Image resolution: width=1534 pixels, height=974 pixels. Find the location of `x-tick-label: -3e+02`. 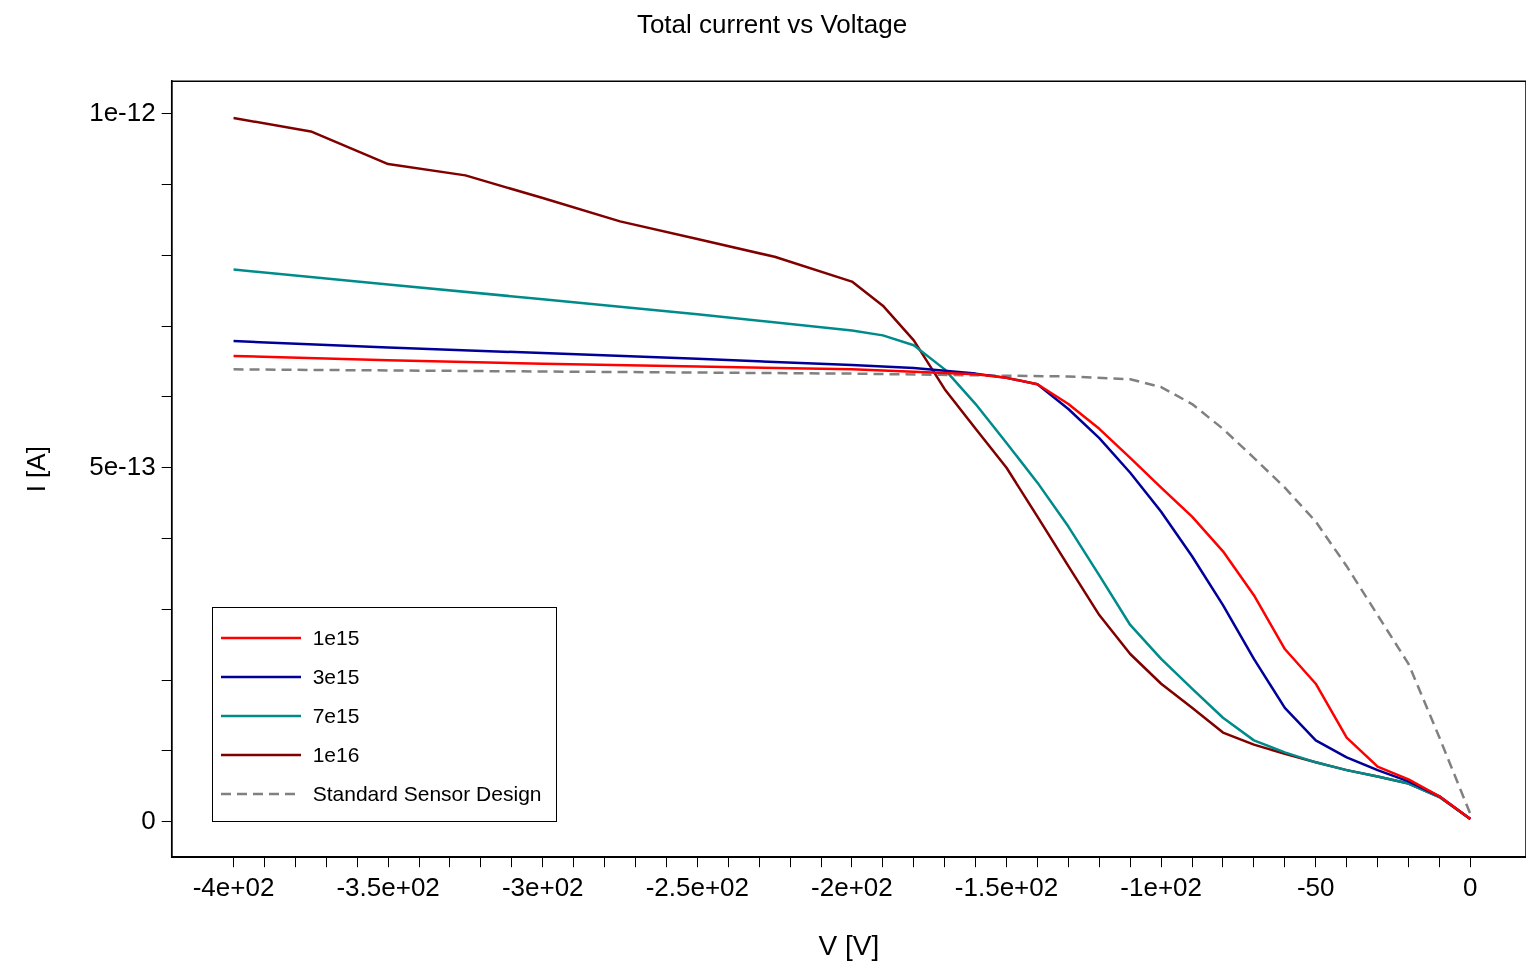

x-tick-label: -3e+02 is located at coordinates (542, 886).